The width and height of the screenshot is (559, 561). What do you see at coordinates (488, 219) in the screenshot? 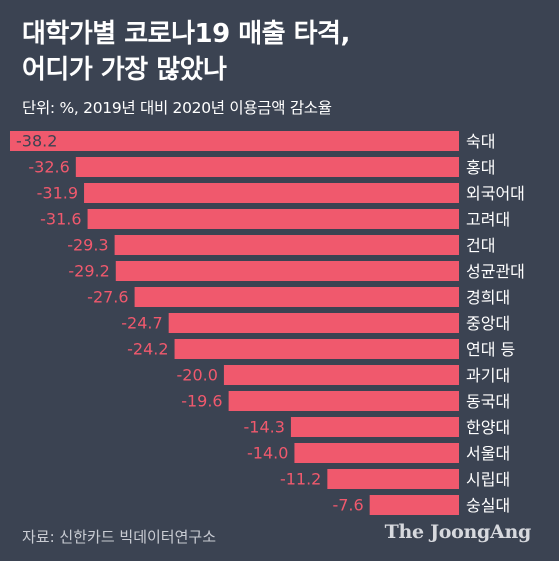
I see `category-label-3: 고려대` at bounding box center [488, 219].